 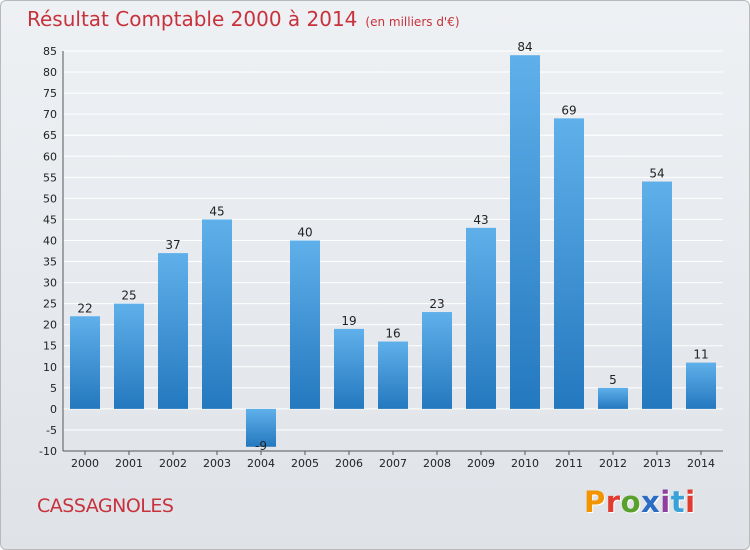 What do you see at coordinates (50, 283) in the screenshot?
I see `y-tick-label: 30` at bounding box center [50, 283].